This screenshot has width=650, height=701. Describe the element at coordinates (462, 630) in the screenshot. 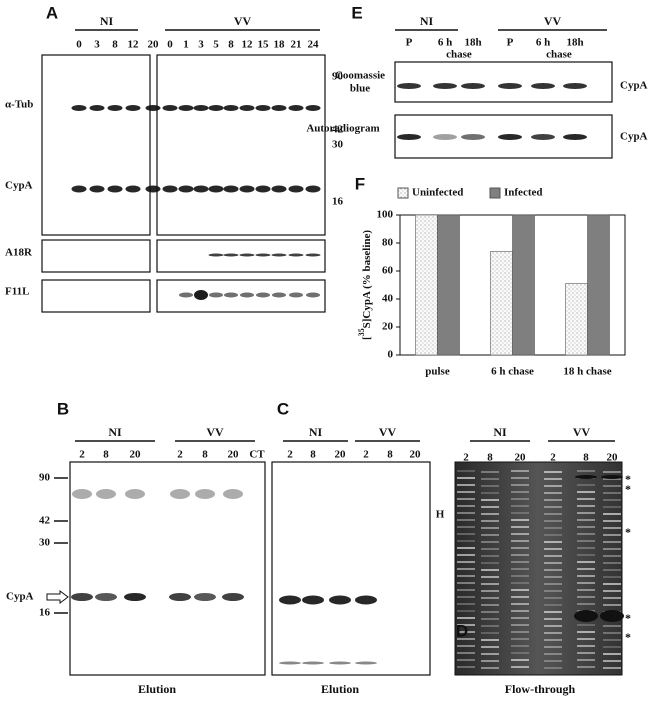

I see `panel-label: D` at that location.